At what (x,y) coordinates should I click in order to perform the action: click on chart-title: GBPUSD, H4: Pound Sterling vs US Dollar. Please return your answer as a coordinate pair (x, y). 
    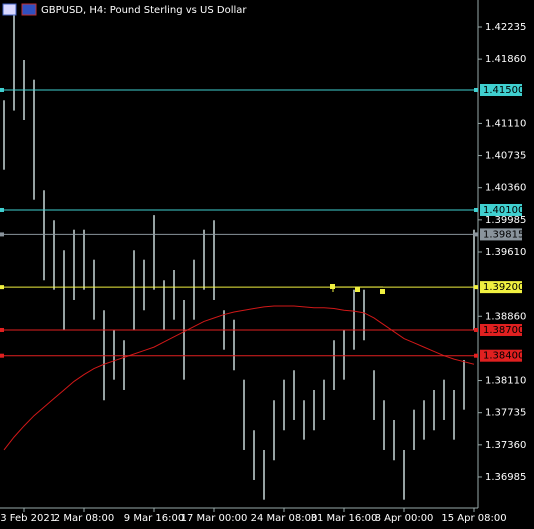
    Looking at the image, I should click on (144, 10).